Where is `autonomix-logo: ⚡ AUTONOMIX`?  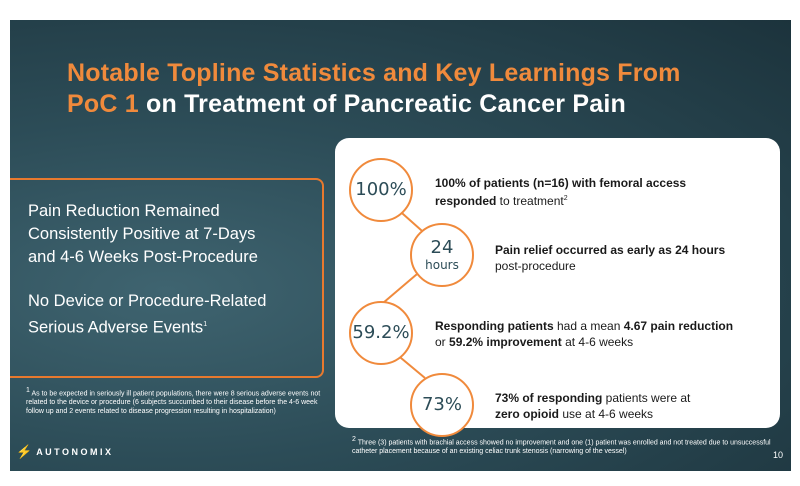
autonomix-logo: ⚡ AUTONOMIX is located at coordinates (65, 452).